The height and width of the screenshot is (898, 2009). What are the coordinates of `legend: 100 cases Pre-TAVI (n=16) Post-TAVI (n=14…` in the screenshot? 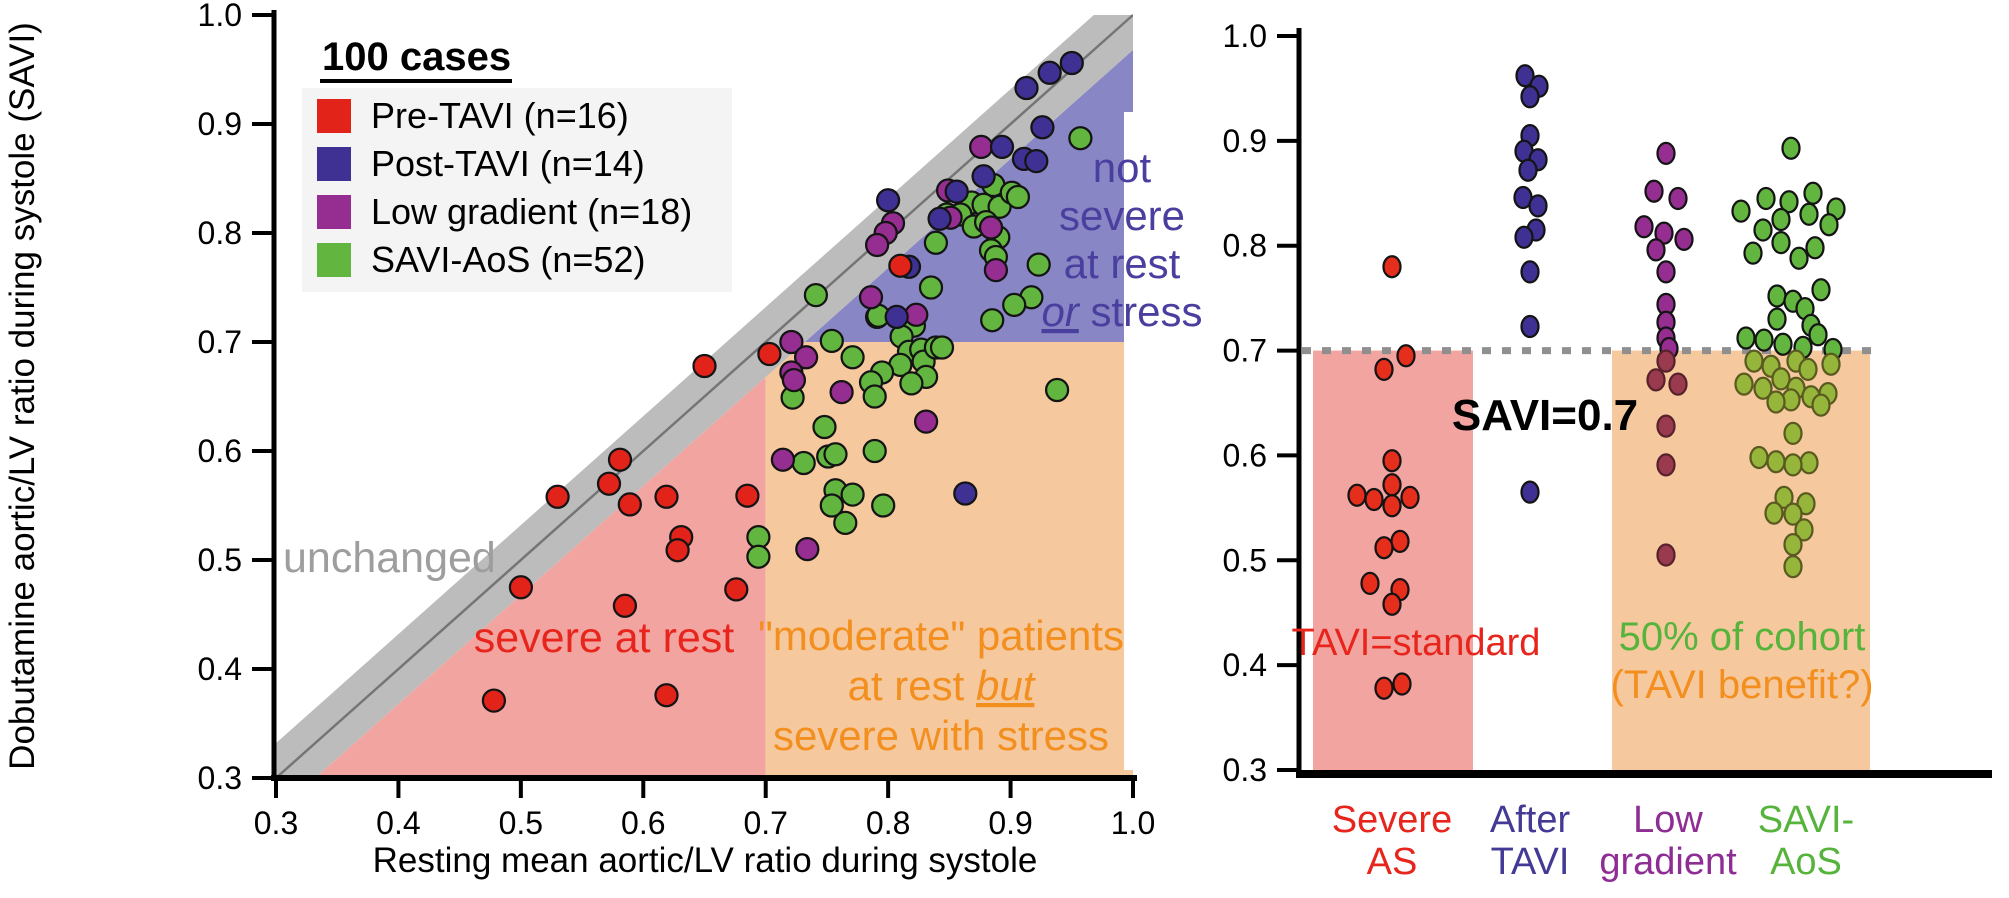 It's located at (517, 163).